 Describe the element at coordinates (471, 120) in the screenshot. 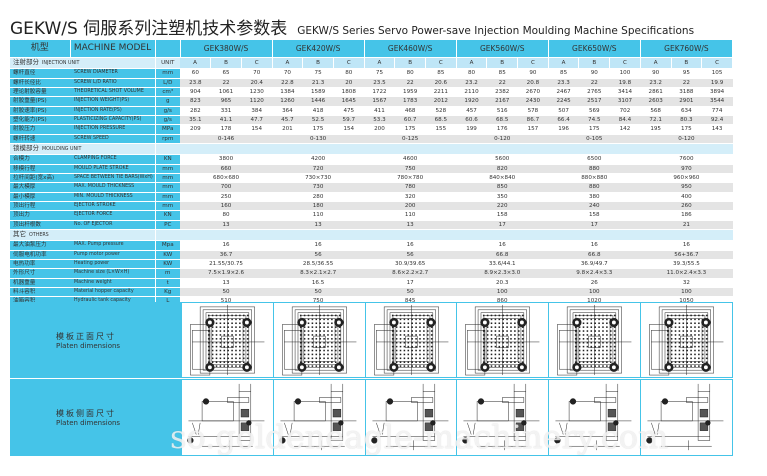

I see `cell-value: 60.6` at that location.